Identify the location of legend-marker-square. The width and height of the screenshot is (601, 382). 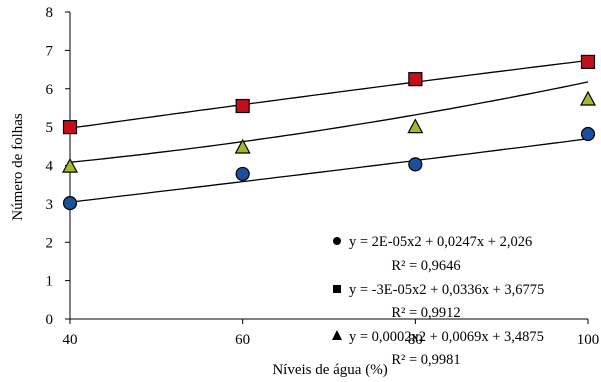
(337, 289).